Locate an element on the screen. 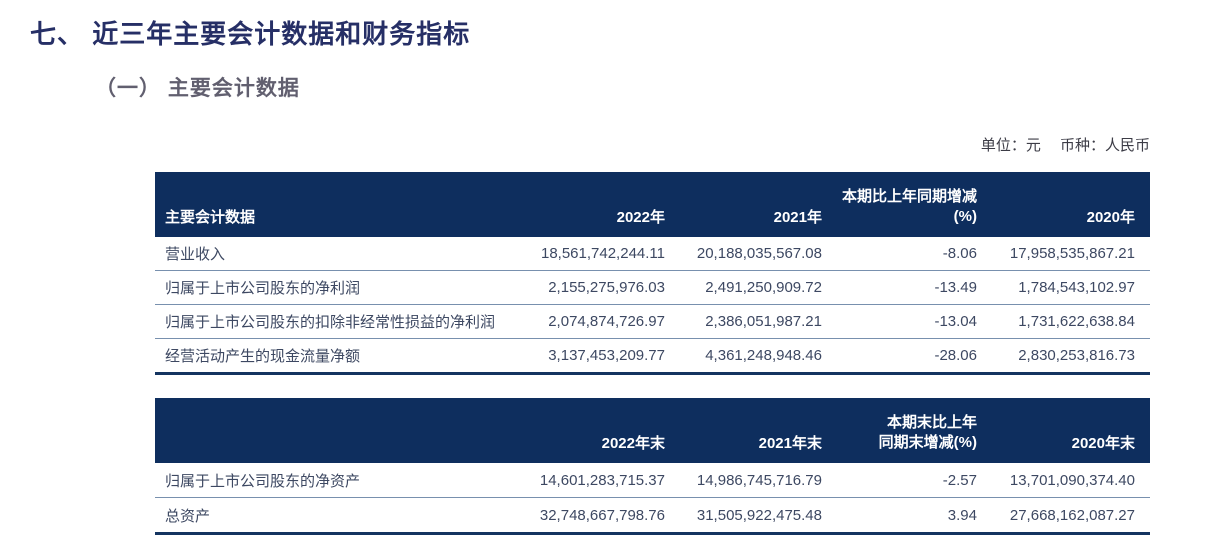 Image resolution: width=1232 pixels, height=541 pixels. row-label: 经营活动产生的现金流量净额 is located at coordinates (332, 356).